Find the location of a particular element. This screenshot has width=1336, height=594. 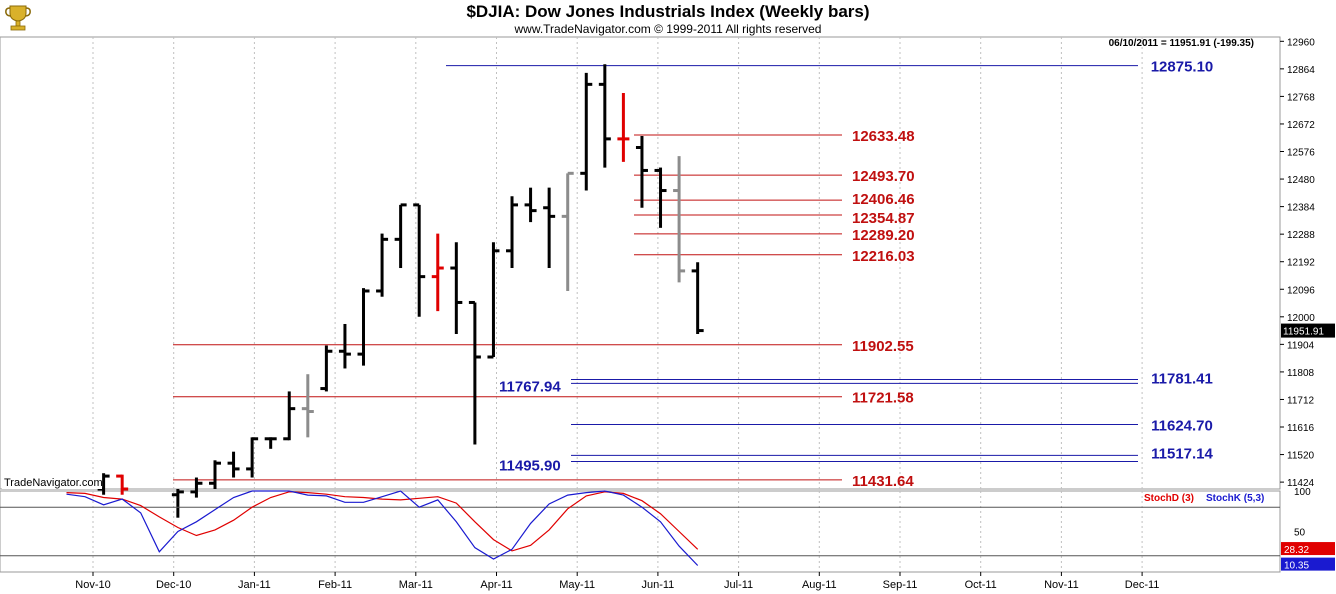

y-tick-label: 12480 is located at coordinates (1301, 180).